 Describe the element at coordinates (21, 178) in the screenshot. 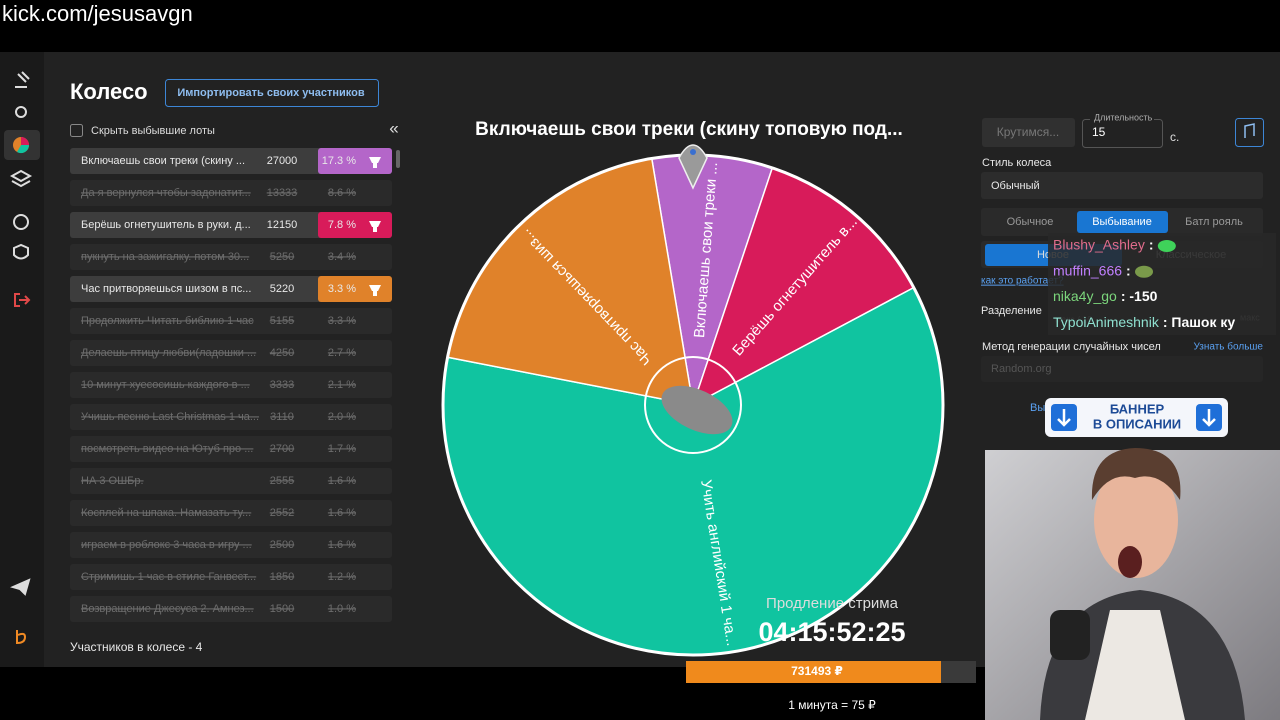

I see `layers-icon` at that location.